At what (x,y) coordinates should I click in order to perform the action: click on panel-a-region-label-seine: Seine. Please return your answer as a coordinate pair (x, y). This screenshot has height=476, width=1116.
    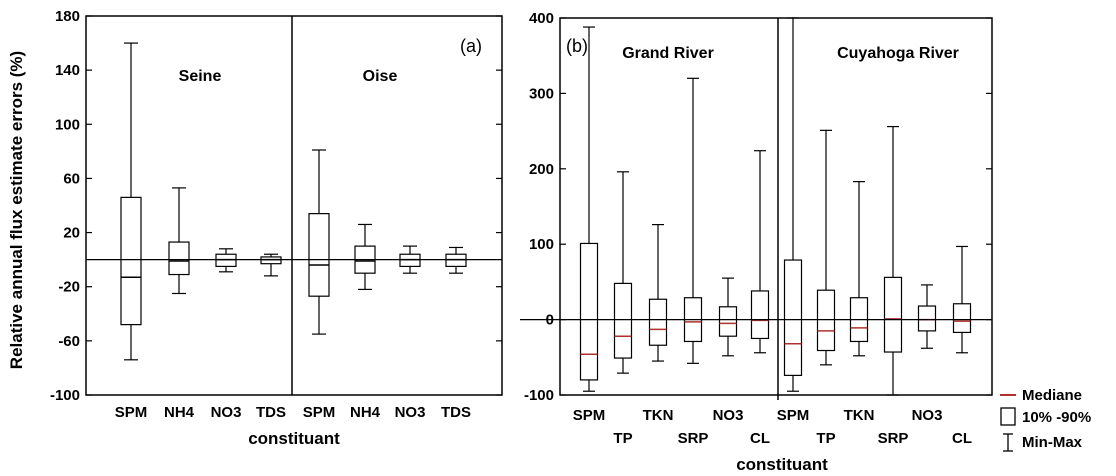
    Looking at the image, I should click on (200, 76).